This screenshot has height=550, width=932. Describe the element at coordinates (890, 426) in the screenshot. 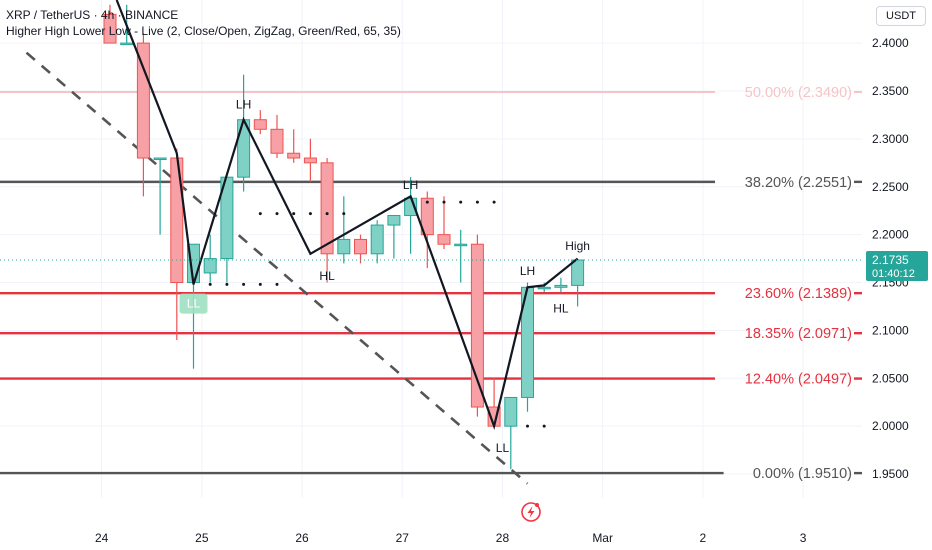

I see `price-tick-8: 2.0000` at that location.